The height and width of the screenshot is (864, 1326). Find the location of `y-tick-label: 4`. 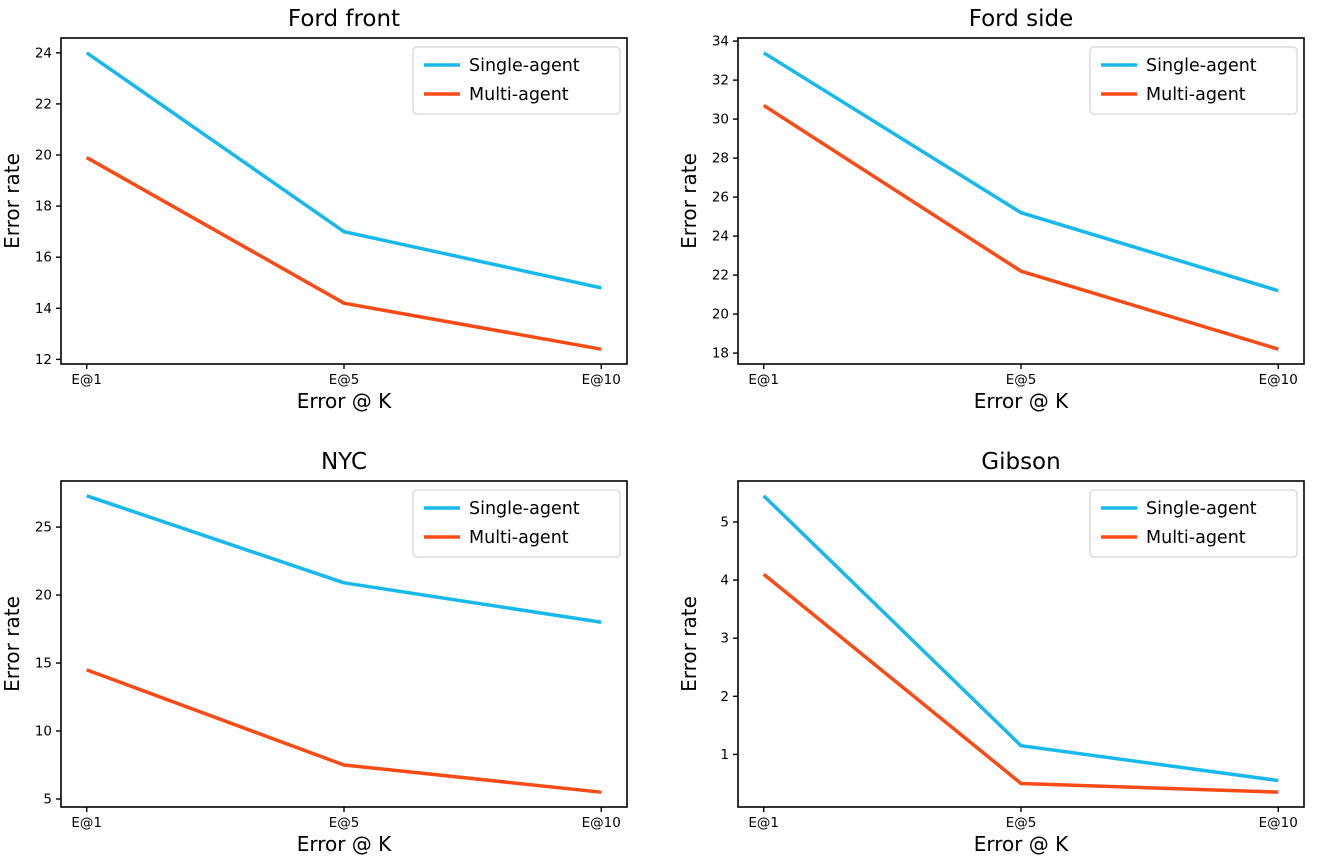

y-tick-label: 4 is located at coordinates (724, 581).